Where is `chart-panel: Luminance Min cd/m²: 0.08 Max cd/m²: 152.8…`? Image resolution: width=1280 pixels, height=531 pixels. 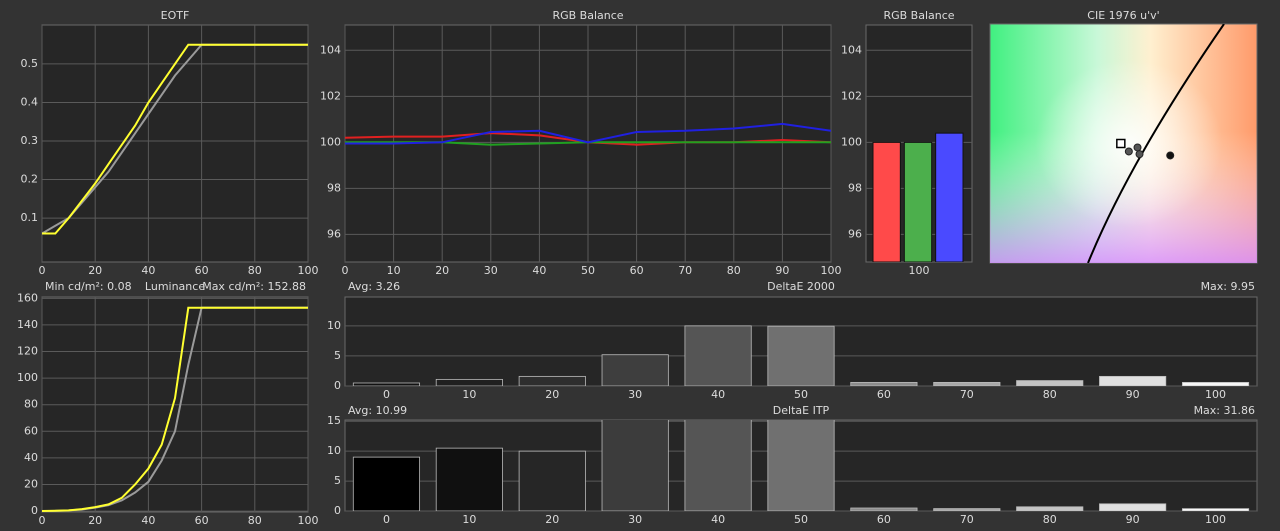
chart-panel: Luminance Min cd/m²: 0.08 Max cd/m²: 152.8… is located at coordinates (168, 403).